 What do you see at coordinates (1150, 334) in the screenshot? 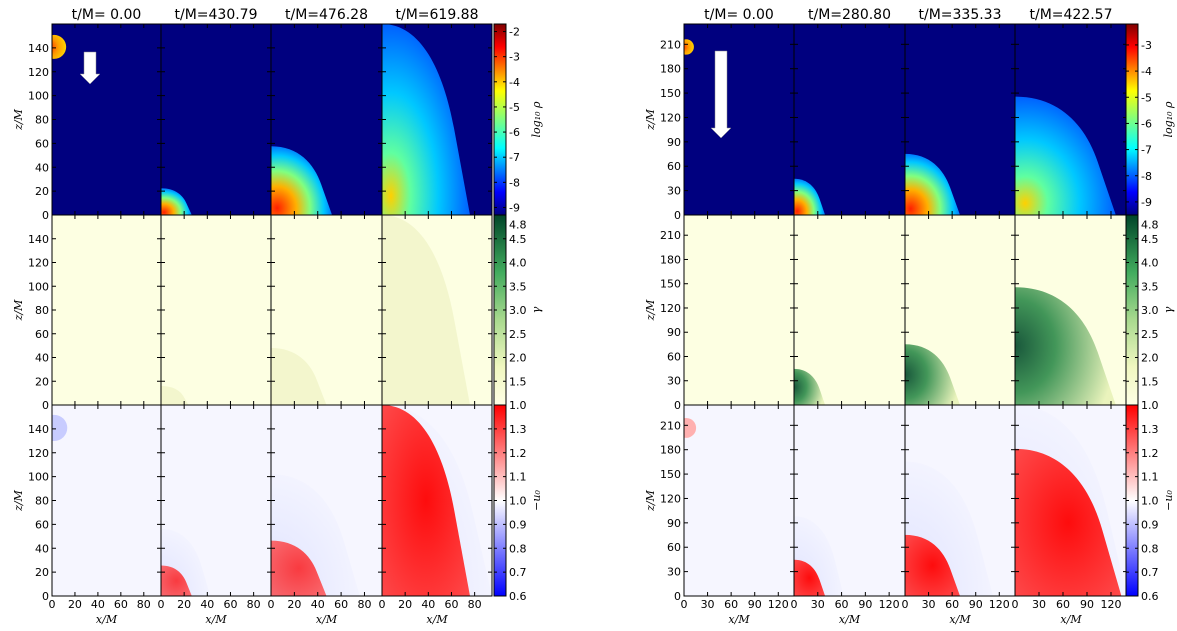
I see `colorbar-tick-label: 2.5` at bounding box center [1150, 334].